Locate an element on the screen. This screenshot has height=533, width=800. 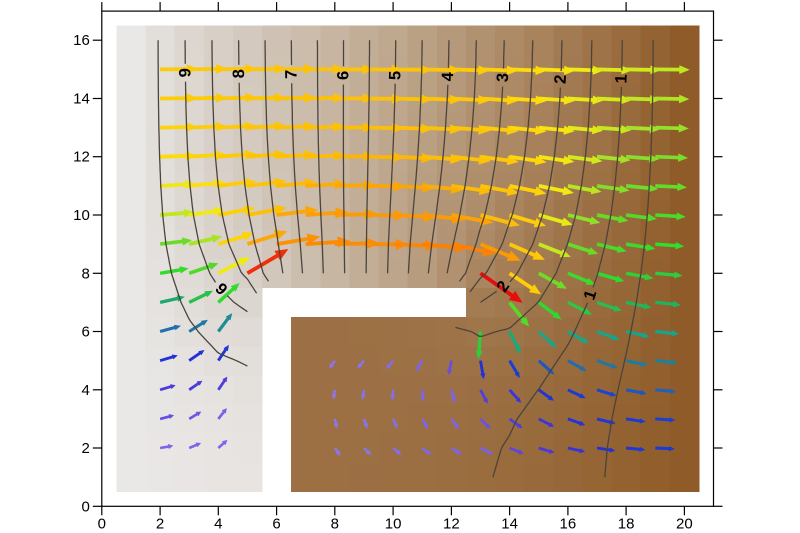
svg-text: 18 is located at coordinates (626, 523).